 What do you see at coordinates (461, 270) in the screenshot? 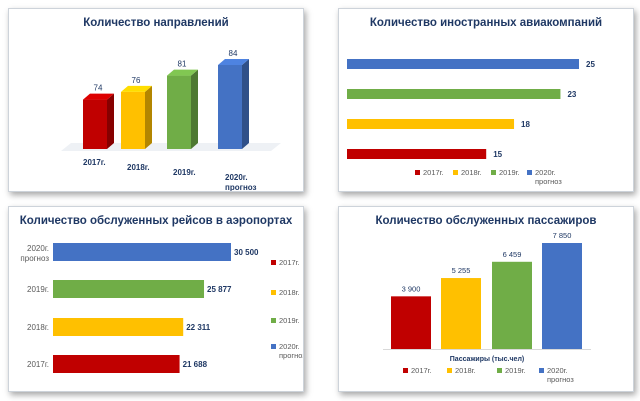
I see `data-label: 5 255` at bounding box center [461, 270].